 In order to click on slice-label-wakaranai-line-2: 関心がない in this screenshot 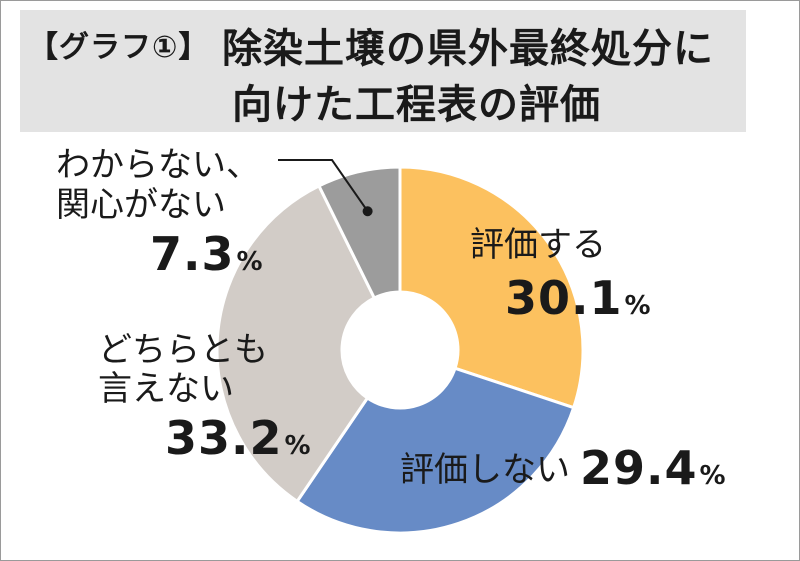, I will do `click(141, 205)`.